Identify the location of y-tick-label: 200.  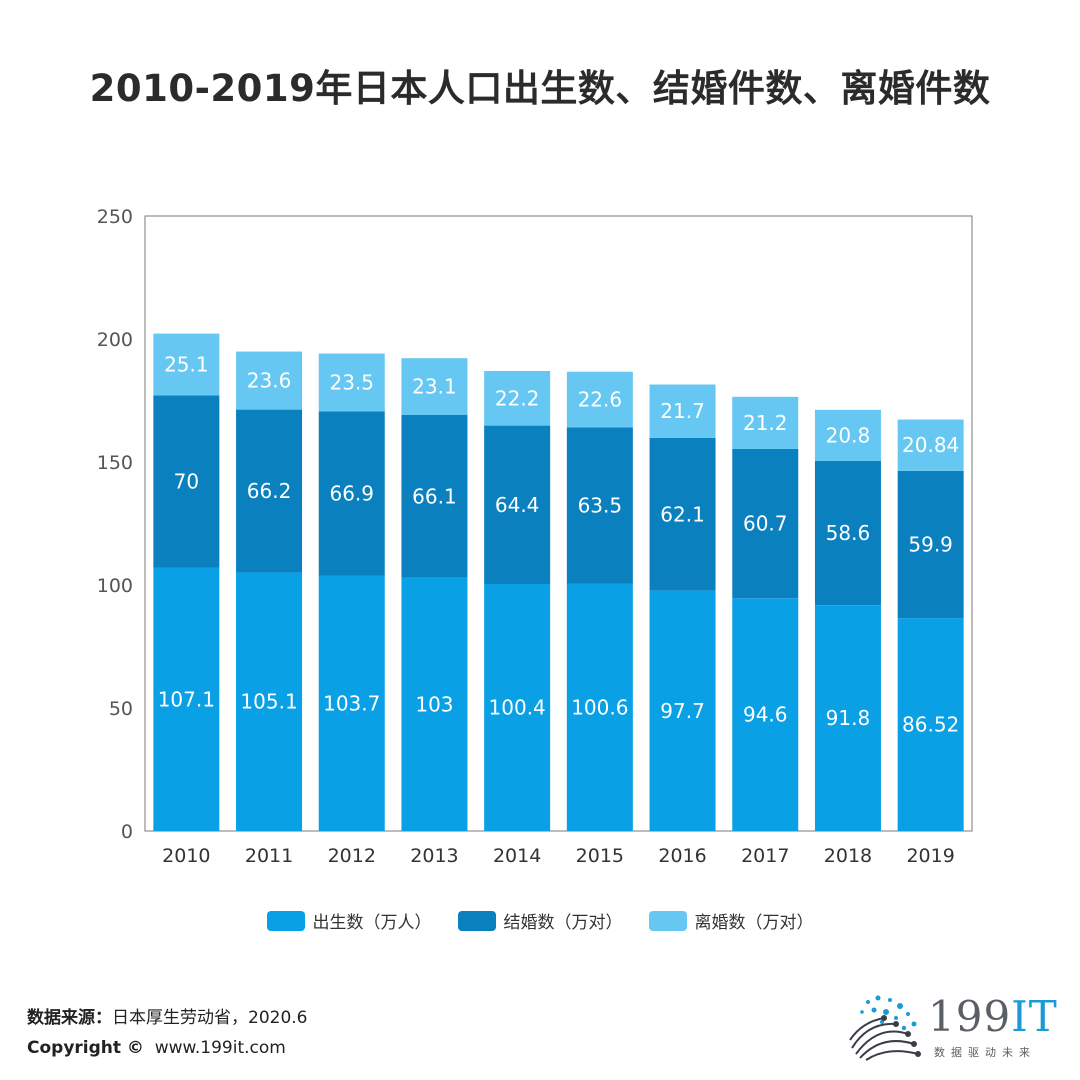
(115, 340).